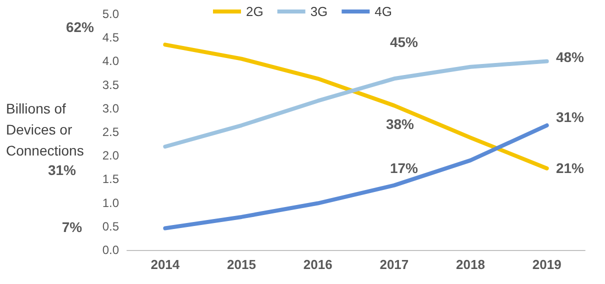 The width and height of the screenshot is (605, 284). Describe the element at coordinates (383, 11) in the screenshot. I see `legend-label: 4G` at that location.